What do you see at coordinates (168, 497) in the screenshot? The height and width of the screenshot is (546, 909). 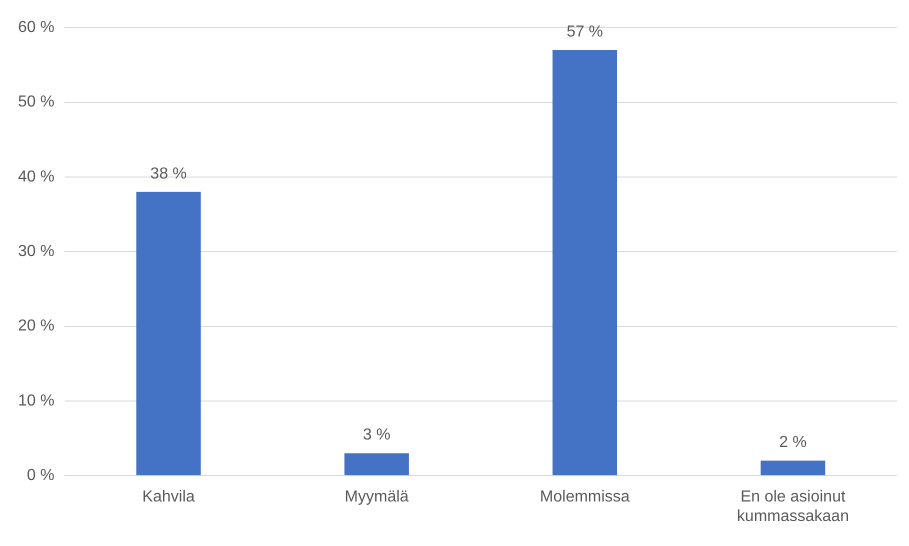 I see `x-tick-label: Kahvila` at bounding box center [168, 497].